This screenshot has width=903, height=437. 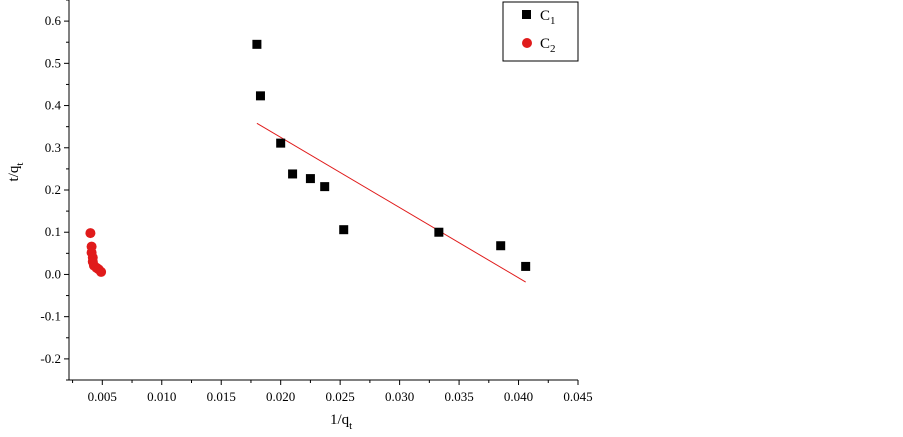 What do you see at coordinates (458, 396) in the screenshot?
I see `x-tick-label: 0.035` at bounding box center [458, 396].